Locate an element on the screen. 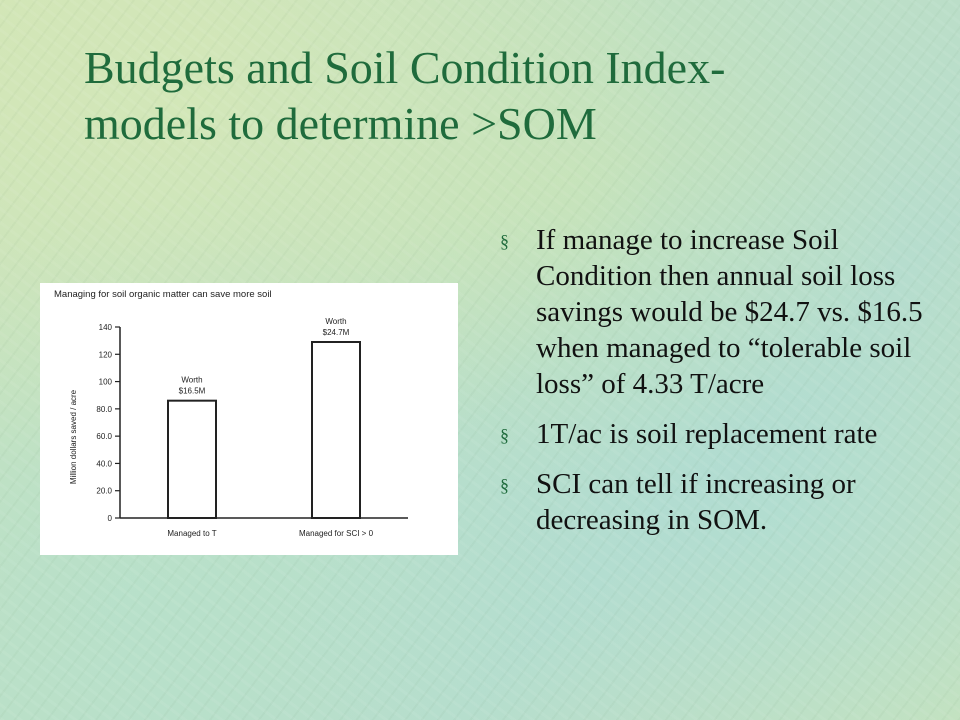 The width and height of the screenshot is (960, 720). y-tick-label: 20.0 is located at coordinates (104, 491).